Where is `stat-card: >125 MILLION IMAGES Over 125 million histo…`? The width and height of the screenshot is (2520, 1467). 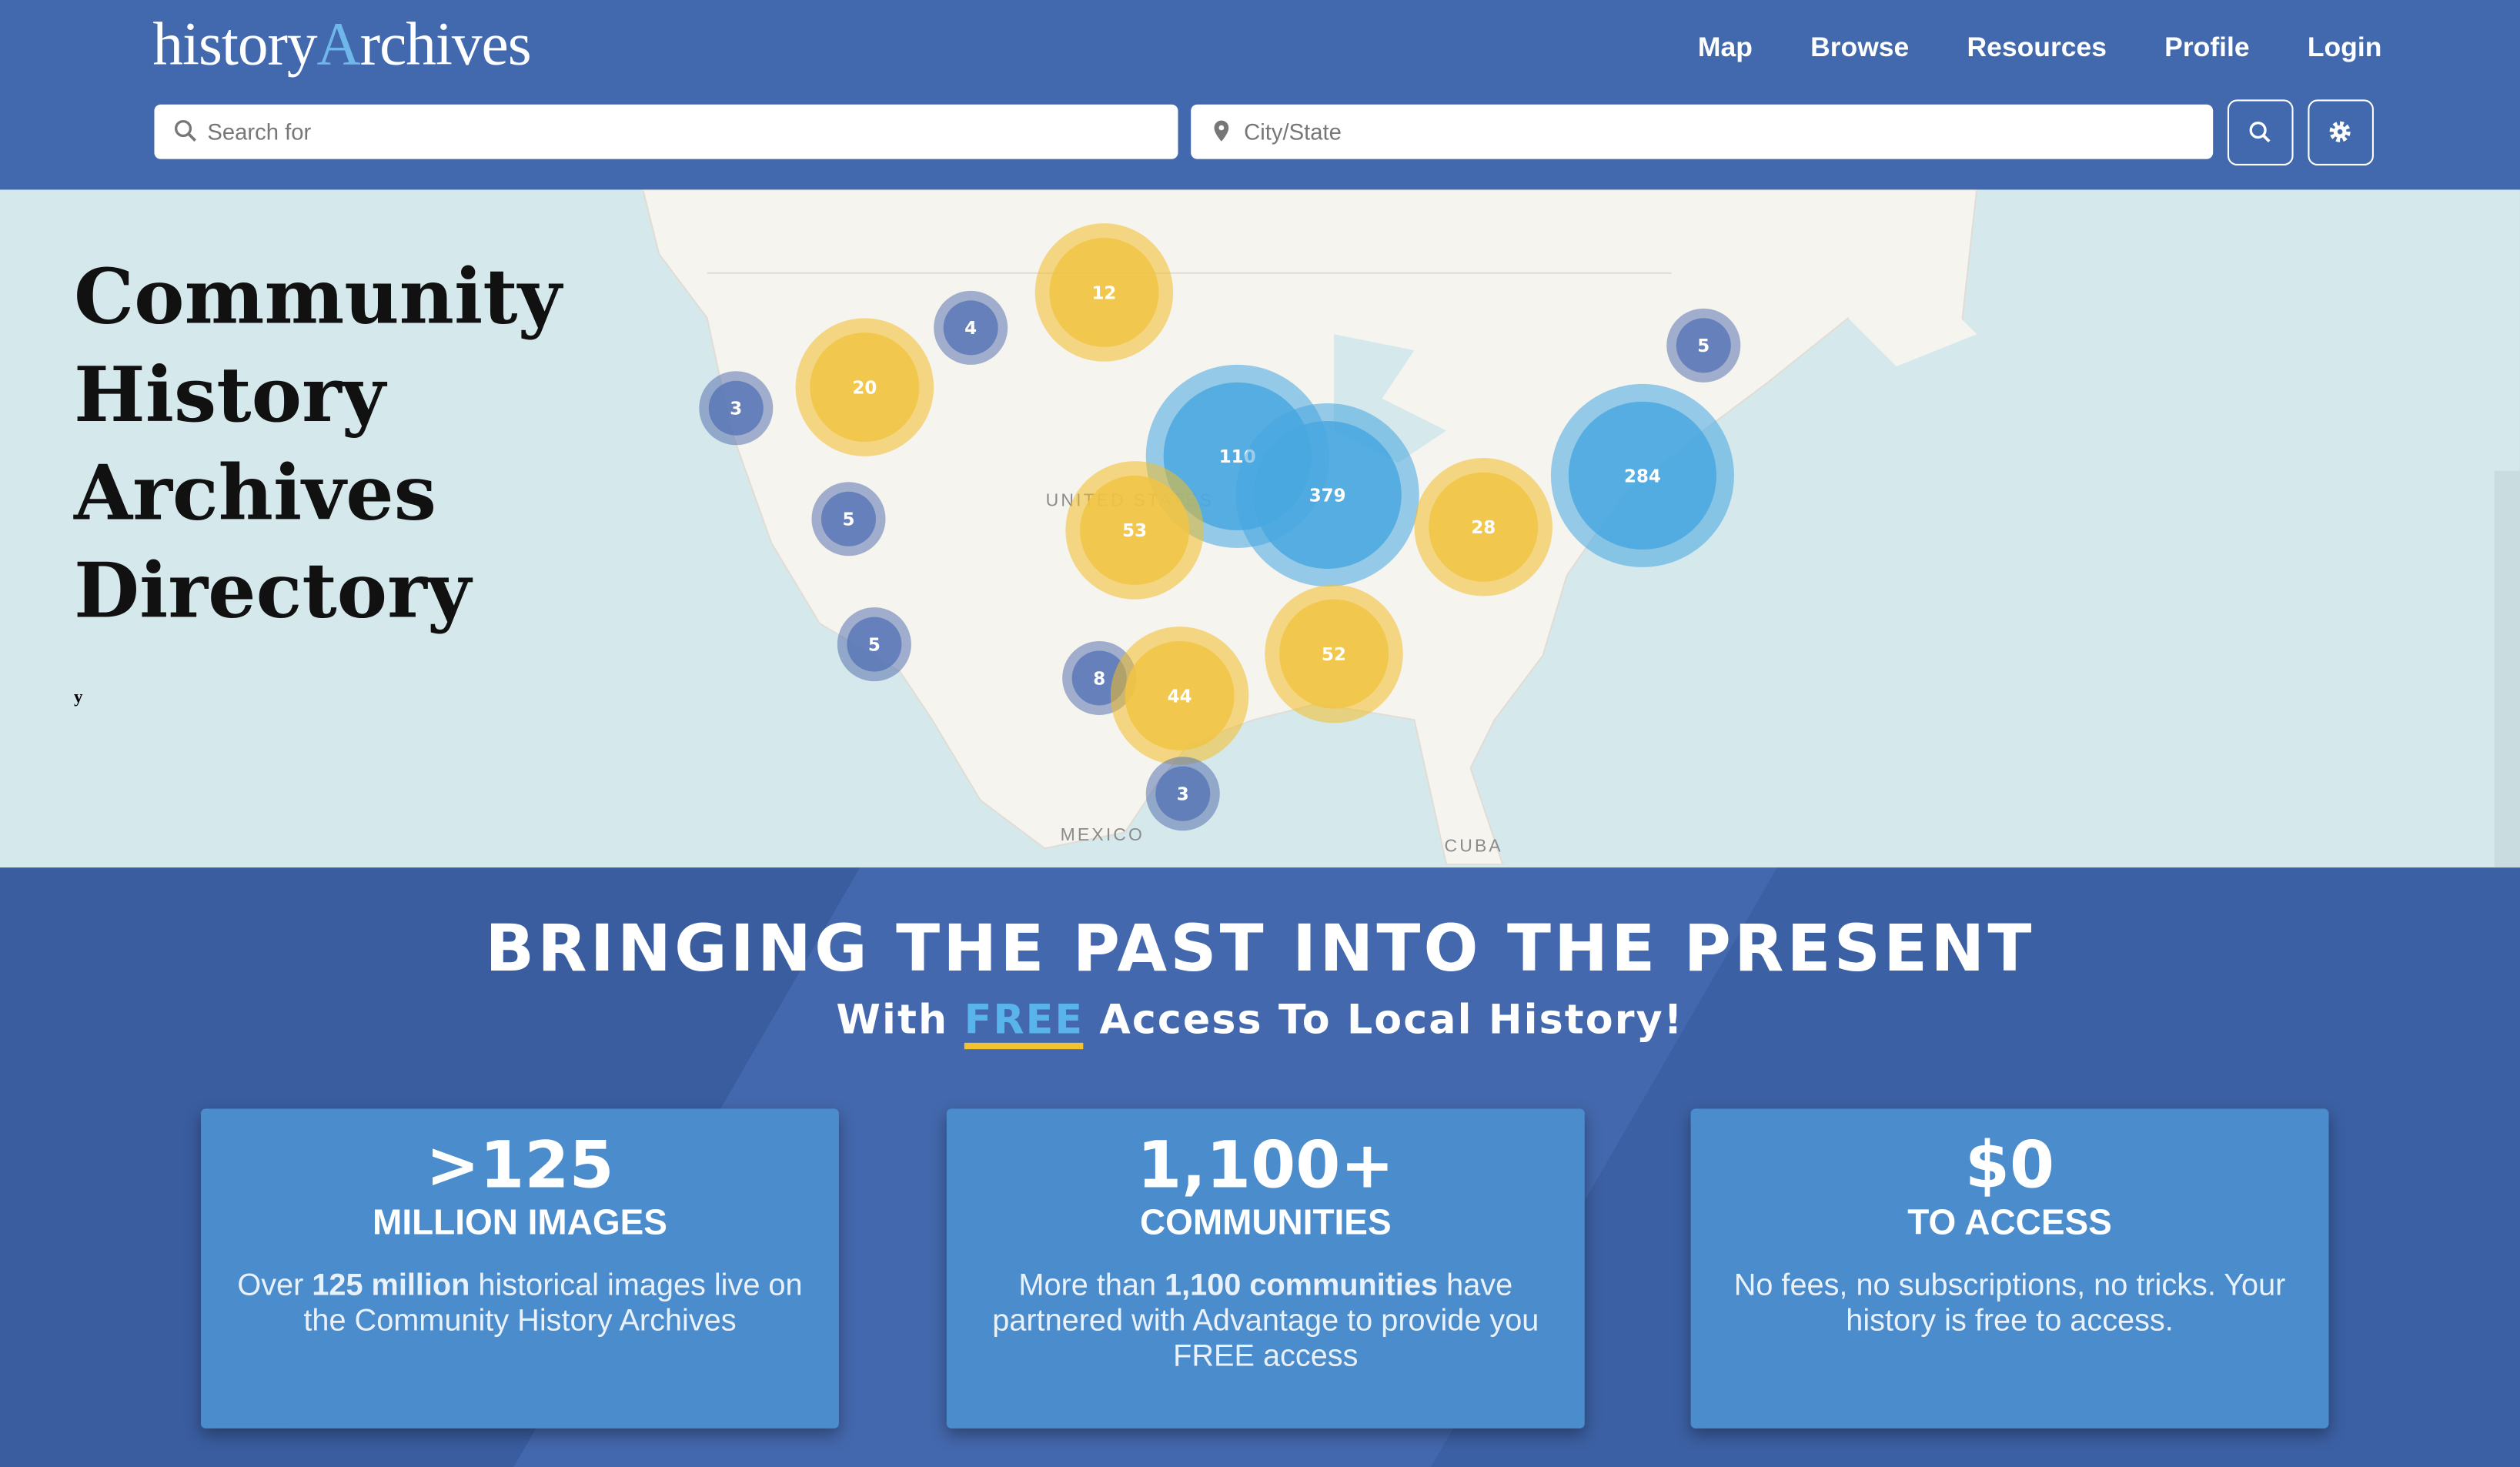 stat-card: >125 MILLION IMAGES Over 125 million histo… is located at coordinates (520, 1268).